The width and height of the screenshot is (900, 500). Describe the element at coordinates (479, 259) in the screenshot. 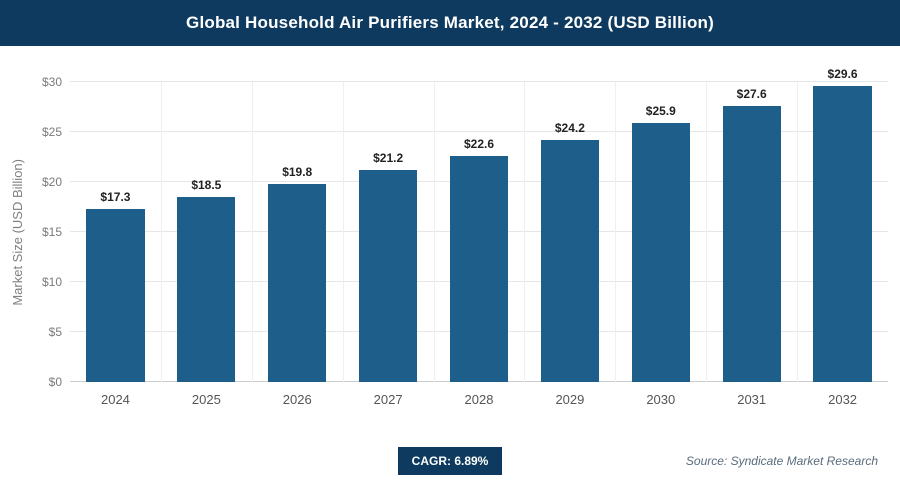

I see `bar-2028: $22.6` at that location.